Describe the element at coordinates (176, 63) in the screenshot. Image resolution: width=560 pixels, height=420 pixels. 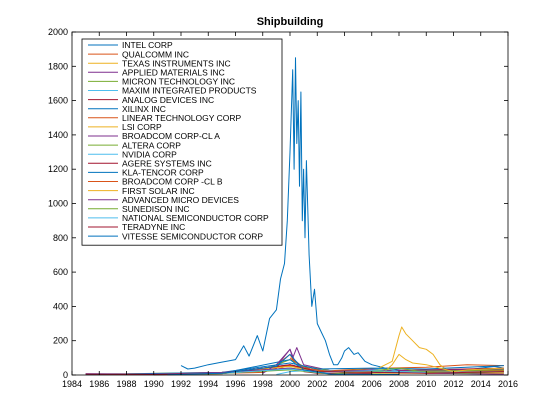
I see `legend-label: TEXAS INSTRUMENTS INC` at that location.